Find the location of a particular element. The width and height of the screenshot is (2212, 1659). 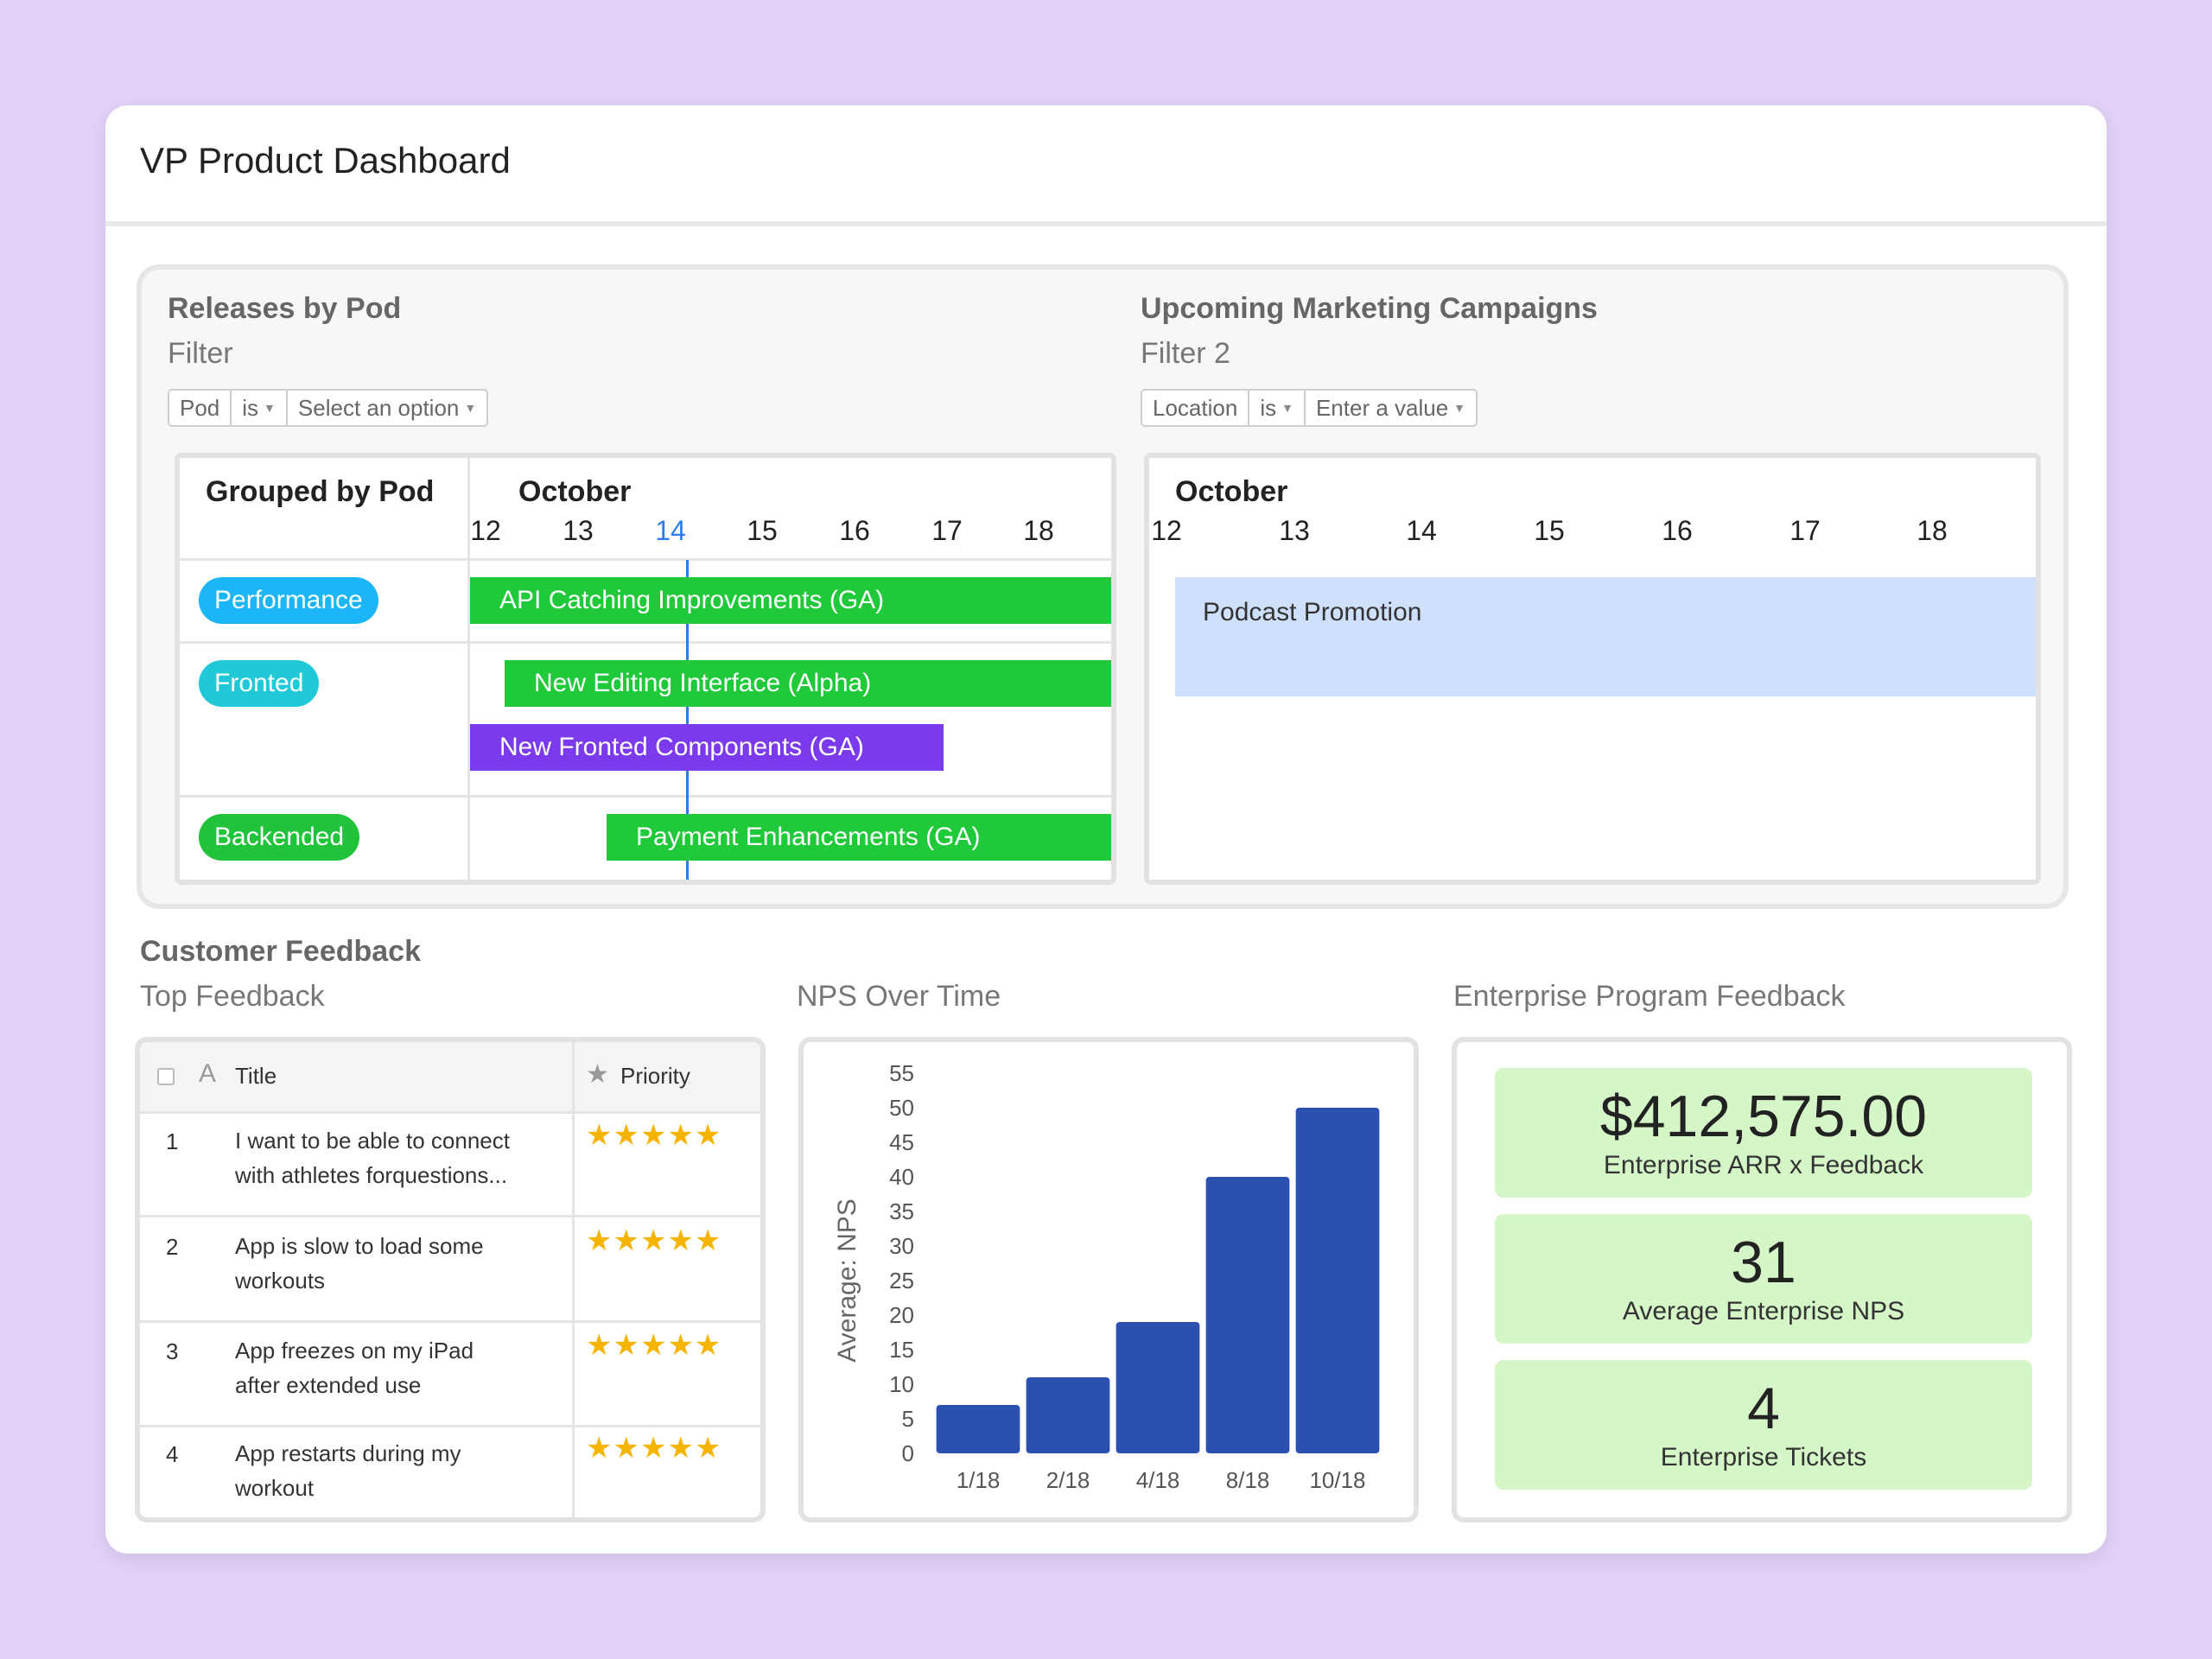

nps-title: NPS Over Time is located at coordinates (899, 996).